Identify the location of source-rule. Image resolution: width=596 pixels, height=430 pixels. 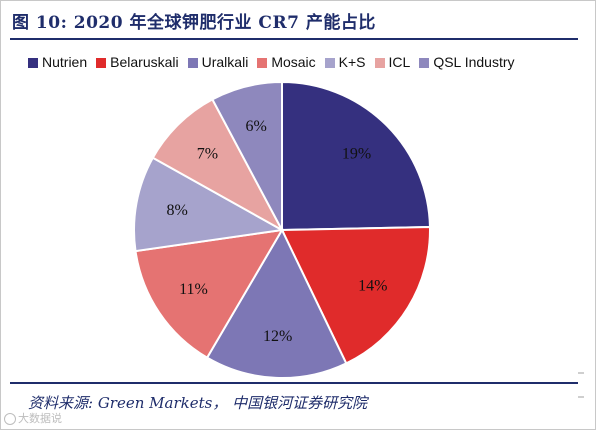
(294, 383).